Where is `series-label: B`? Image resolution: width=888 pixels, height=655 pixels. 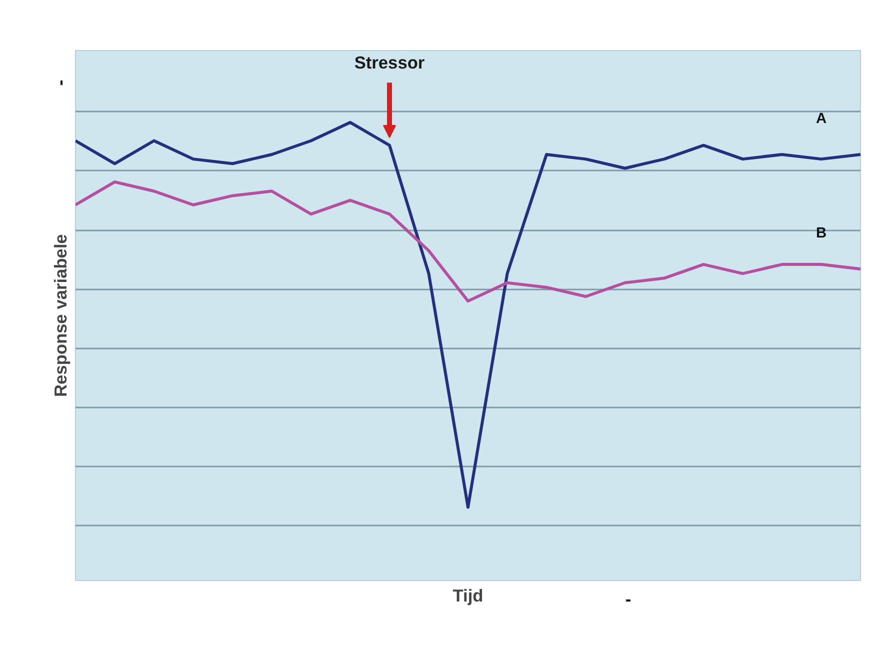
series-label: B is located at coordinates (821, 234).